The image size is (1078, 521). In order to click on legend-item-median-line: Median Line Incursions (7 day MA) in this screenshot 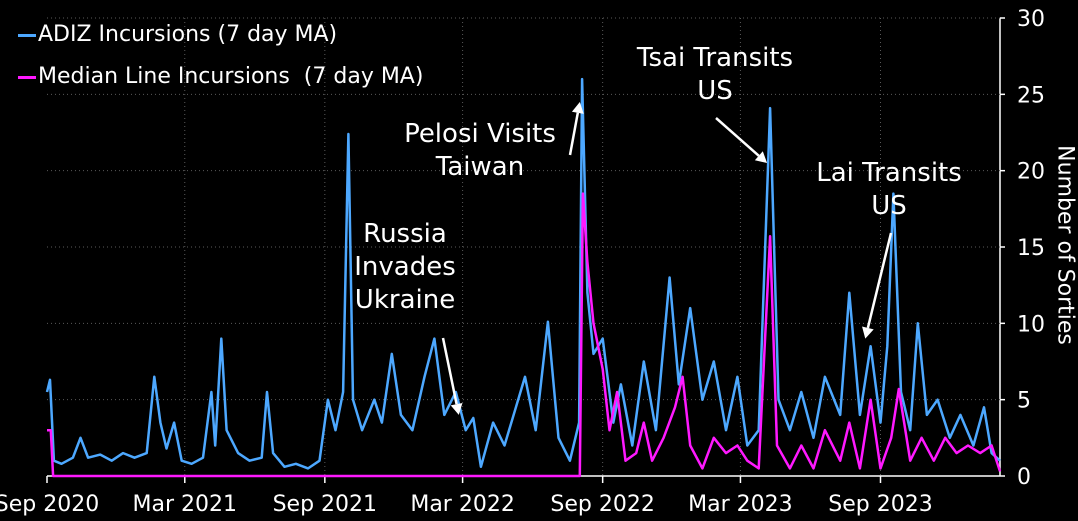, I will do `click(220, 77)`.